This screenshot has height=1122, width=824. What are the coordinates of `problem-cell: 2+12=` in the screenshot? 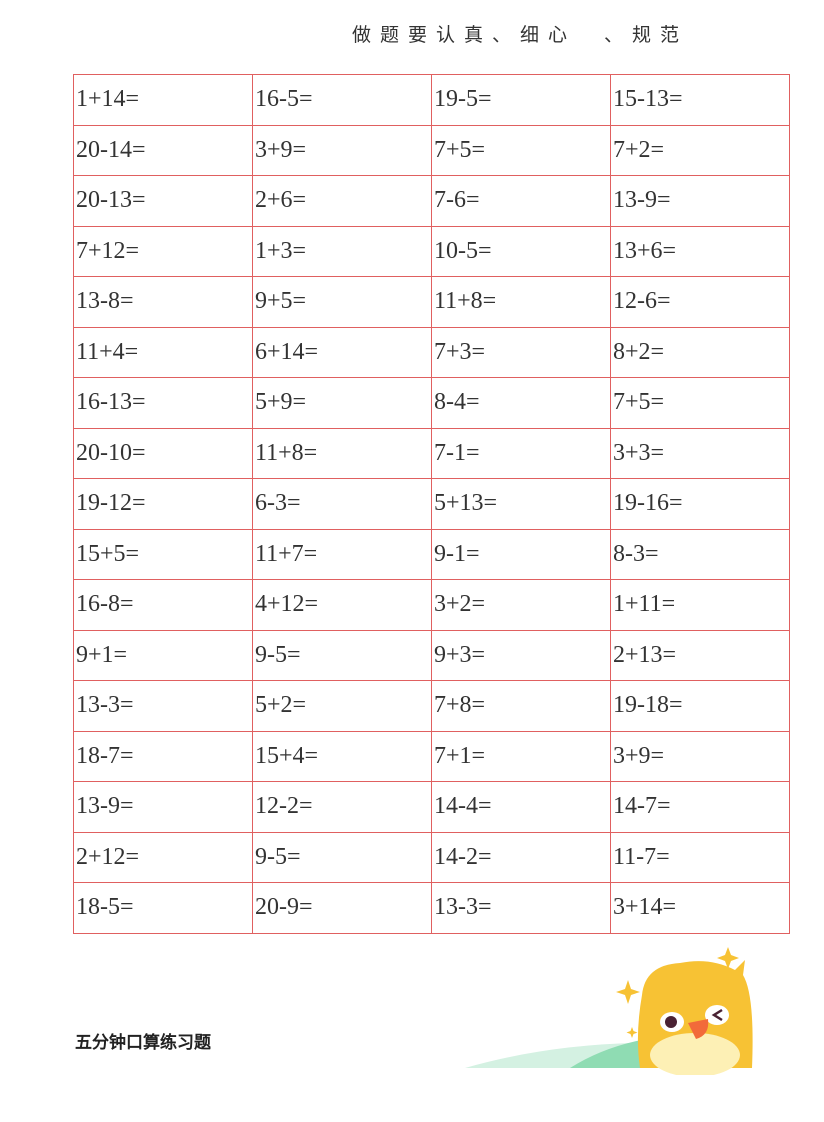 It's located at (163, 857).